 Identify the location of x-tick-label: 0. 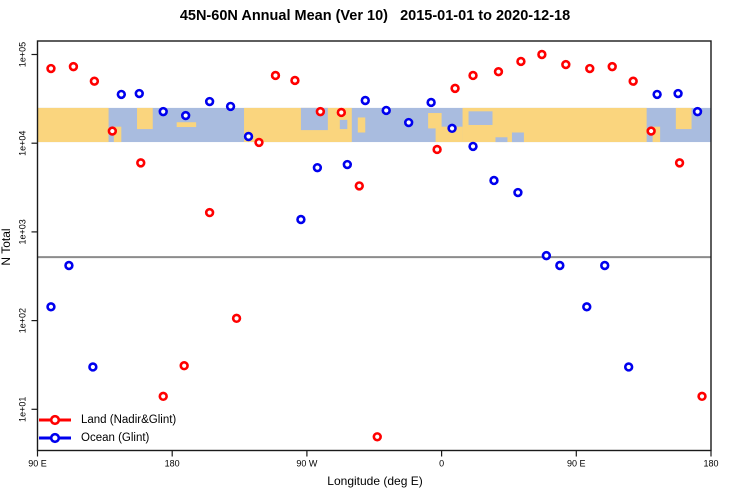
(441, 464).